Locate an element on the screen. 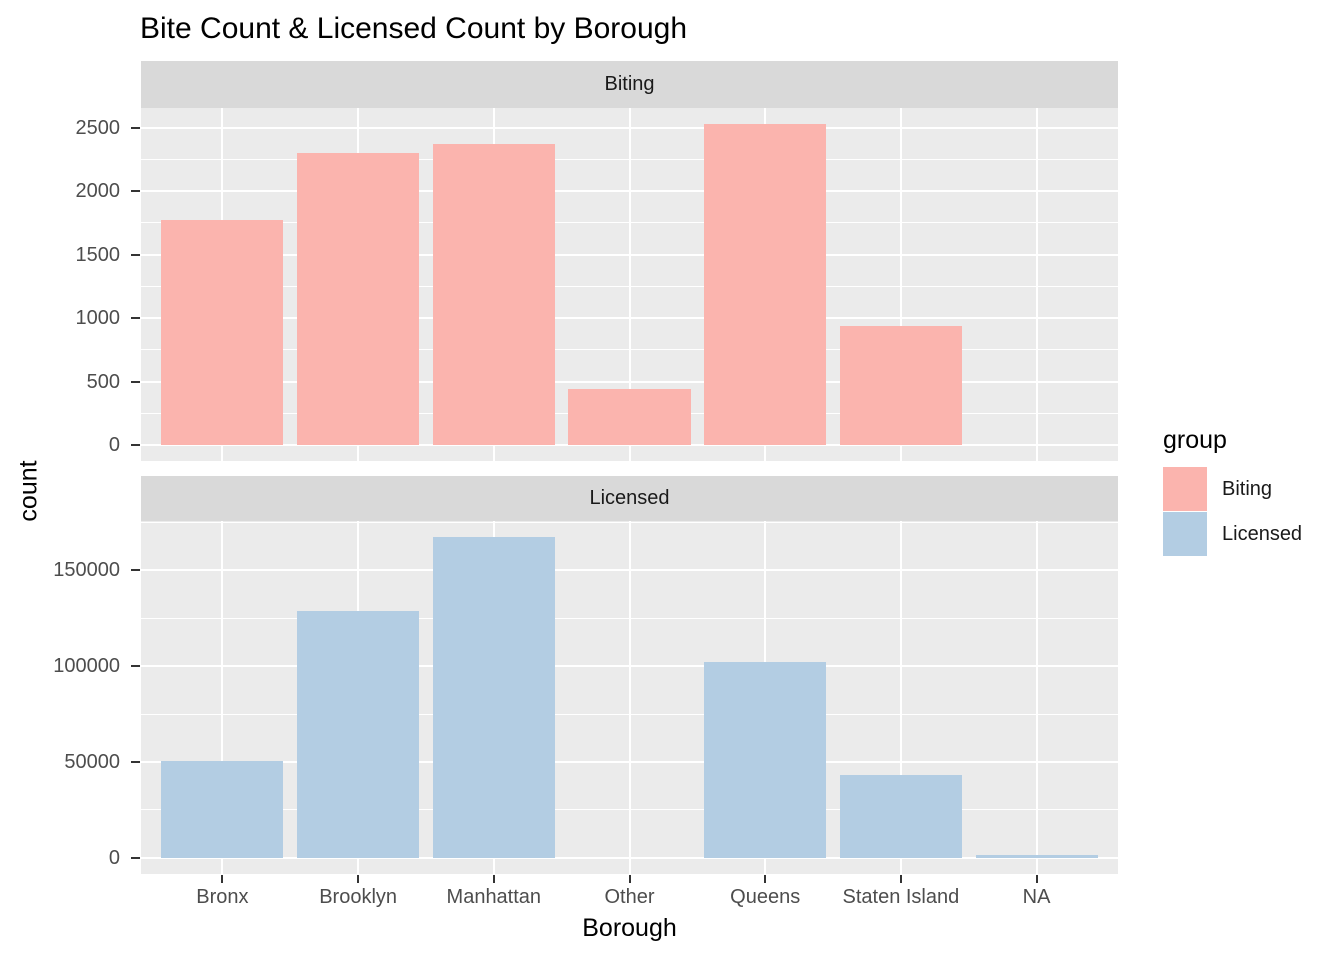  bar-licensed-bronx is located at coordinates (222, 809).